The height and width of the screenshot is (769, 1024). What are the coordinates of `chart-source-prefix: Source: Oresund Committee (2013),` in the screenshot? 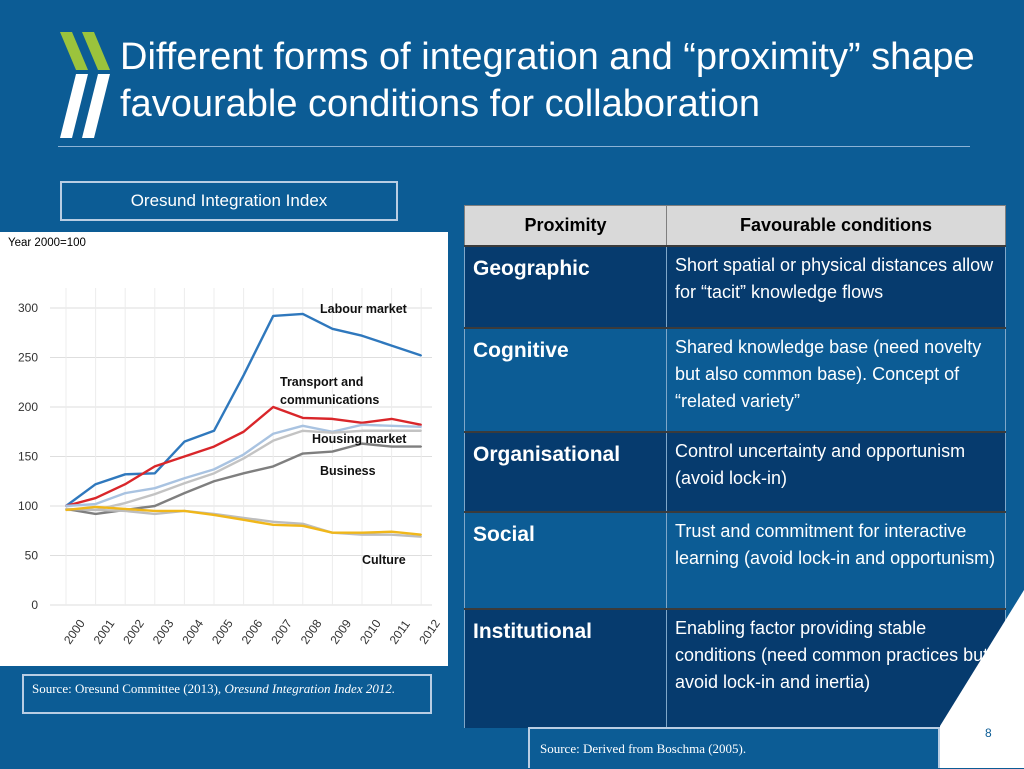 It's located at (128, 688).